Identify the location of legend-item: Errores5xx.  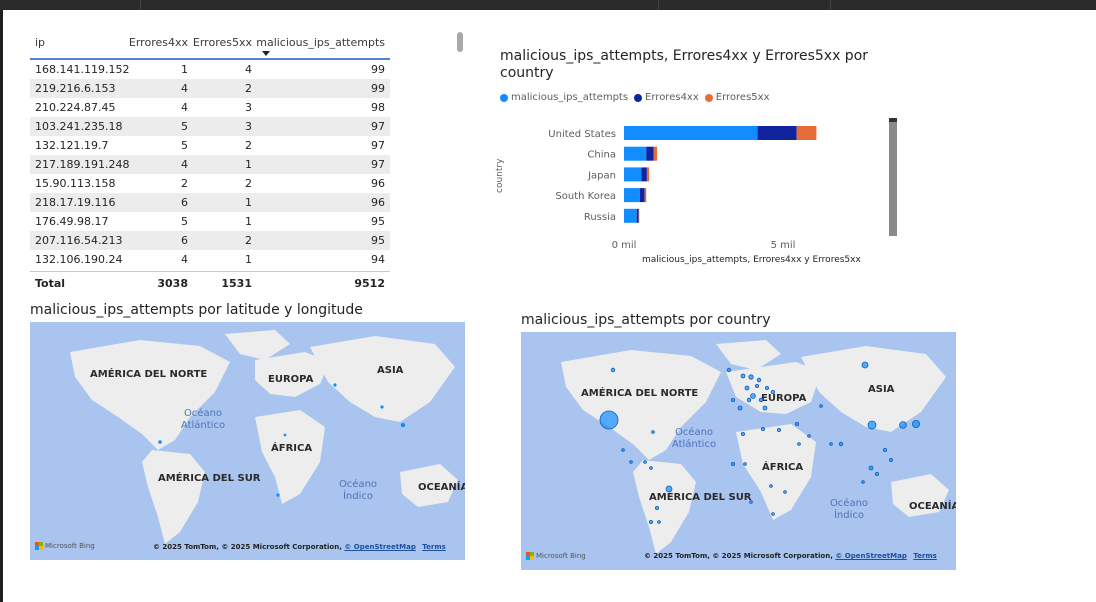
(737, 97).